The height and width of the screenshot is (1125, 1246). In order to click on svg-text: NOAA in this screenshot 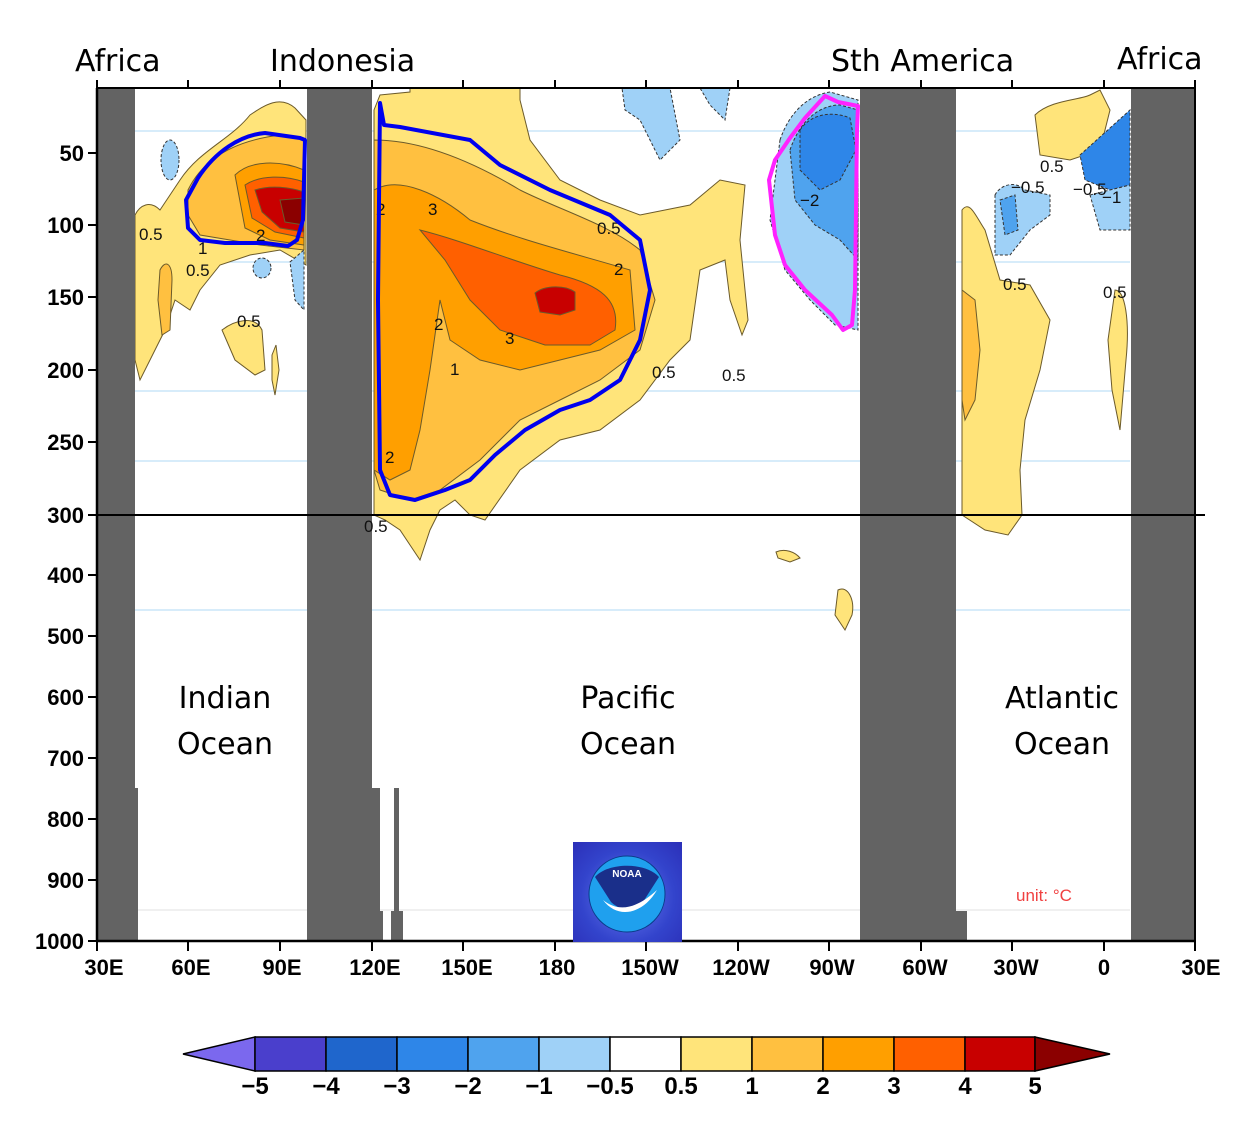, I will do `click(626, 874)`.